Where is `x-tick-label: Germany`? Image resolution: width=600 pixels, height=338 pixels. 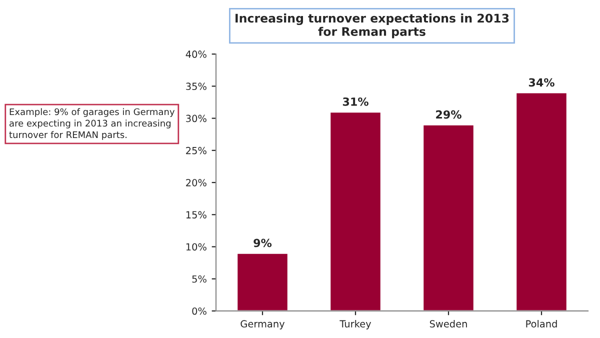 x-tick-label: Germany is located at coordinates (262, 325).